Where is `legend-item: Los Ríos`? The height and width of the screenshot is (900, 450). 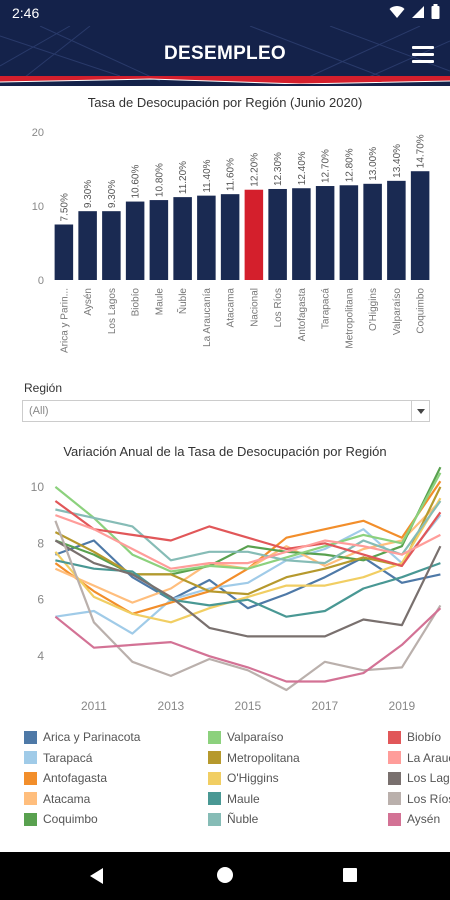 legend-item: Los Ríos is located at coordinates (419, 799).